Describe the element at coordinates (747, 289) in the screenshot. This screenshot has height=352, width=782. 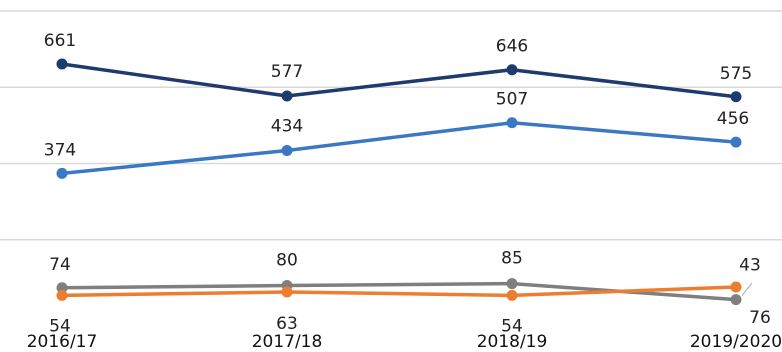
I see `label-leader` at that location.